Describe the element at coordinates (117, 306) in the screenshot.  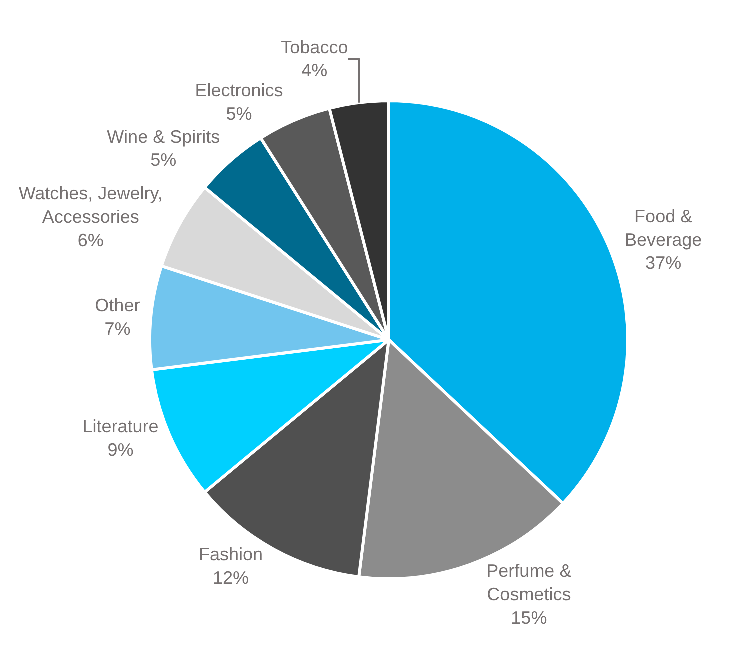
I see `slice-label: Other` at that location.